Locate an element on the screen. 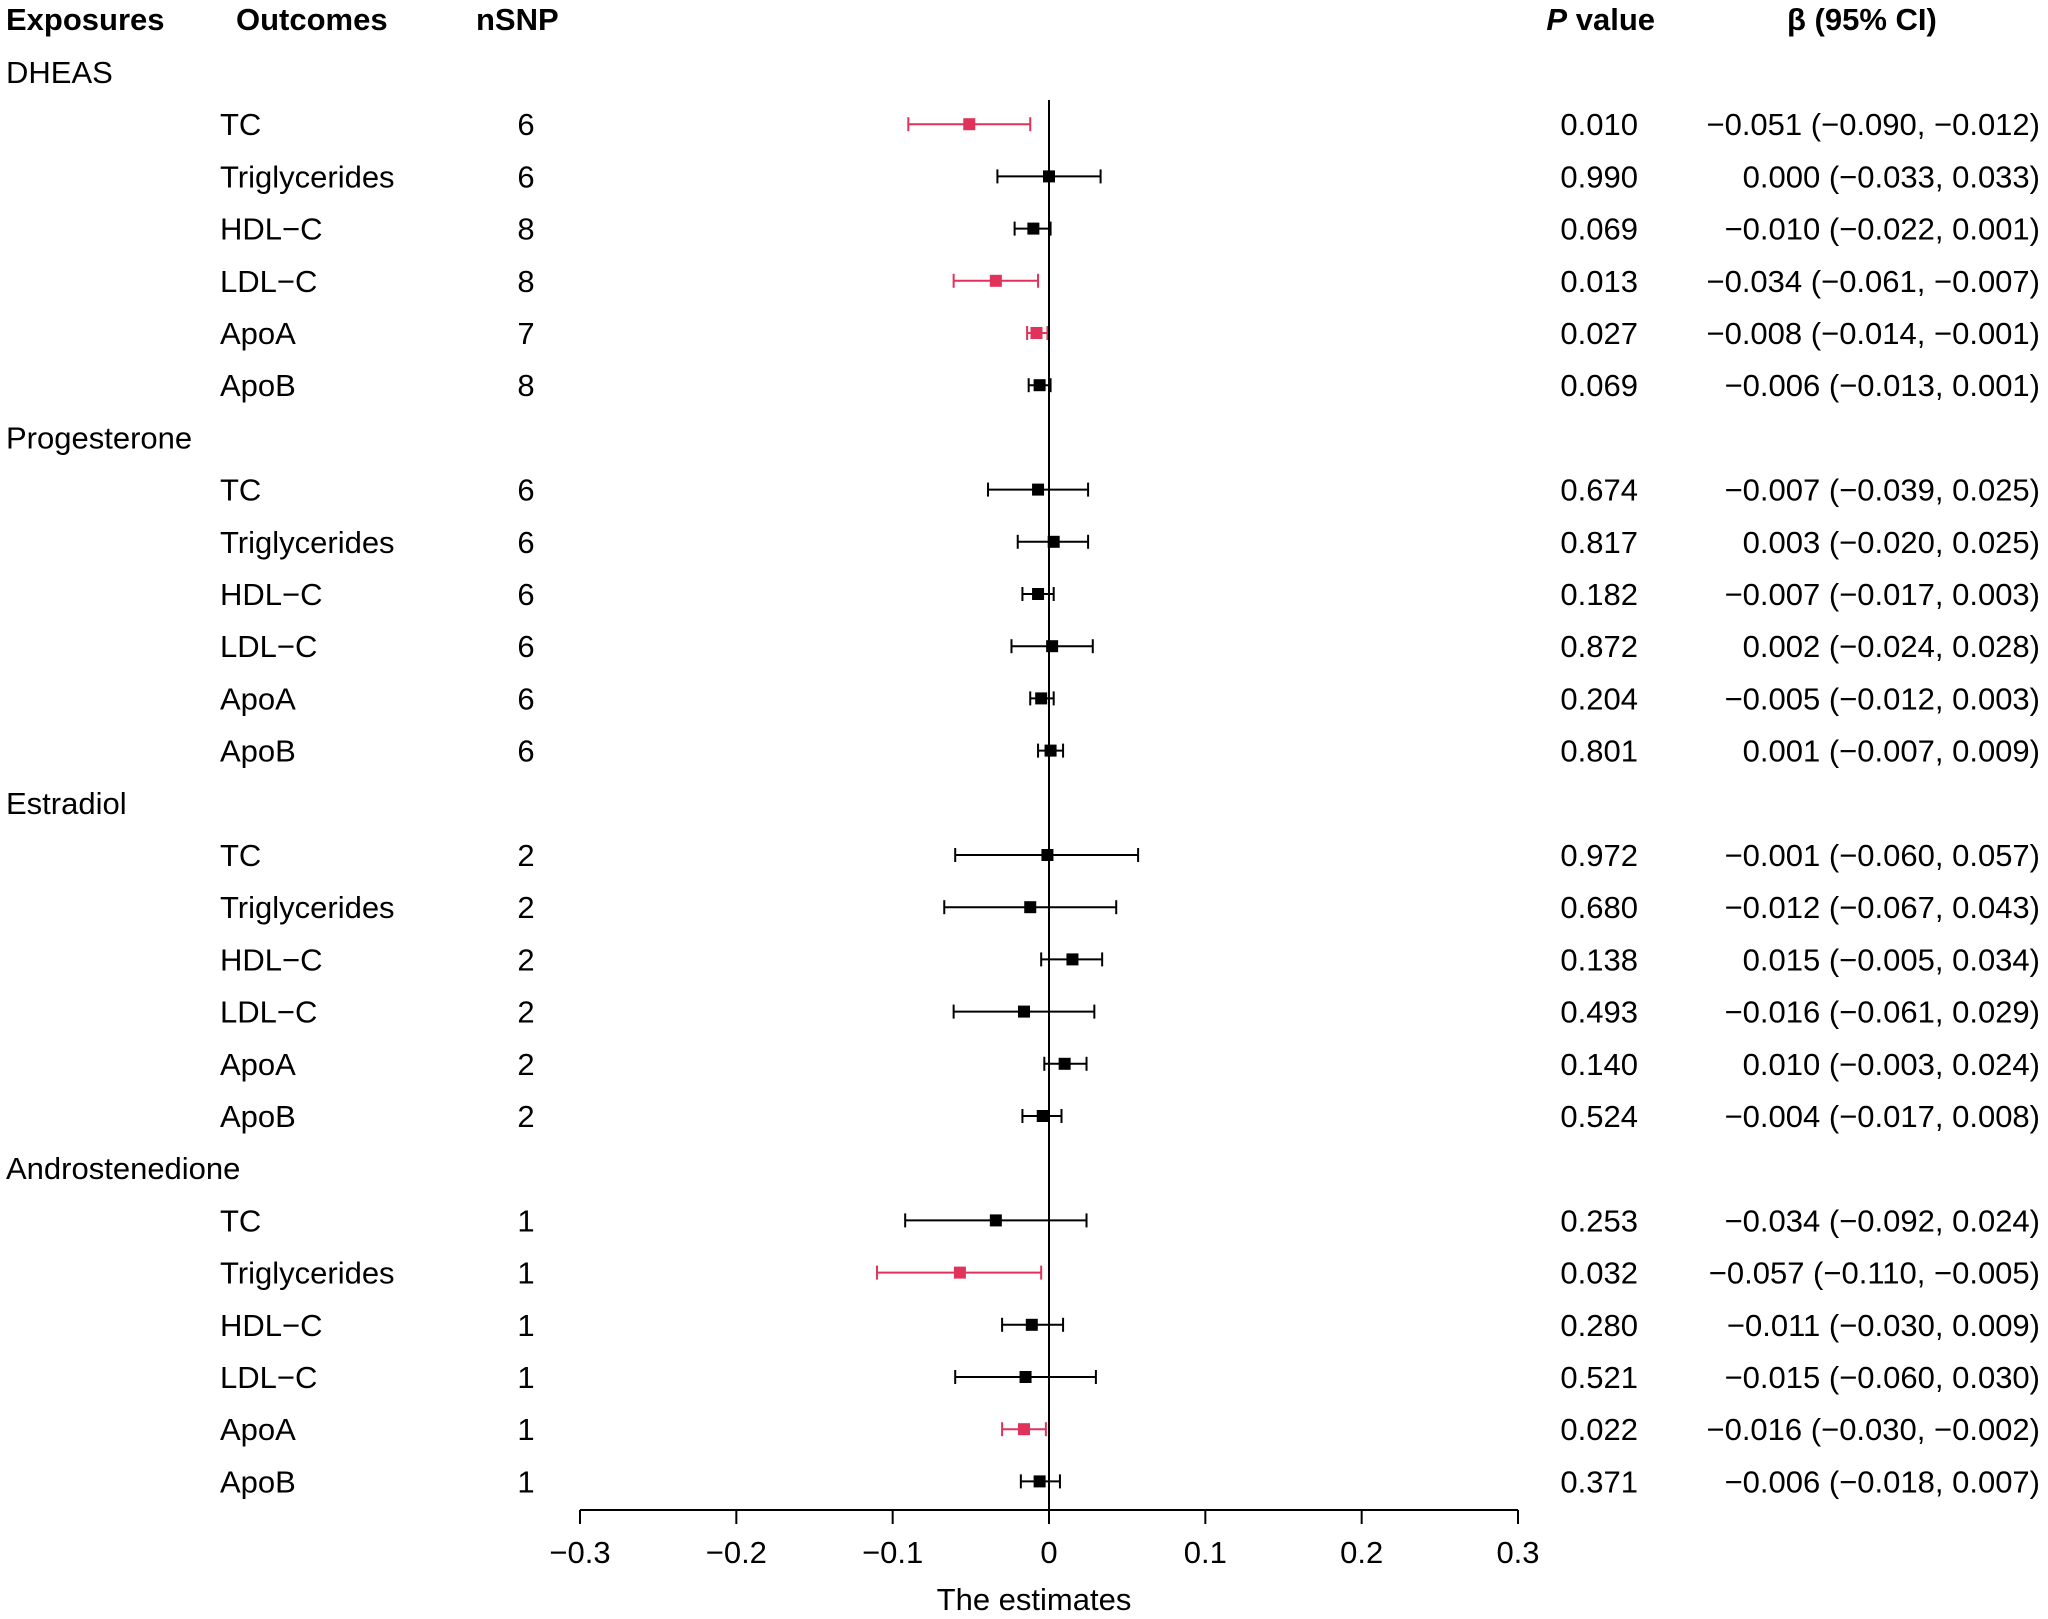 Image resolution: width=2048 pixels, height=1619 pixels. header-beta-ci: β (95% CI) is located at coordinates (1862, 19).